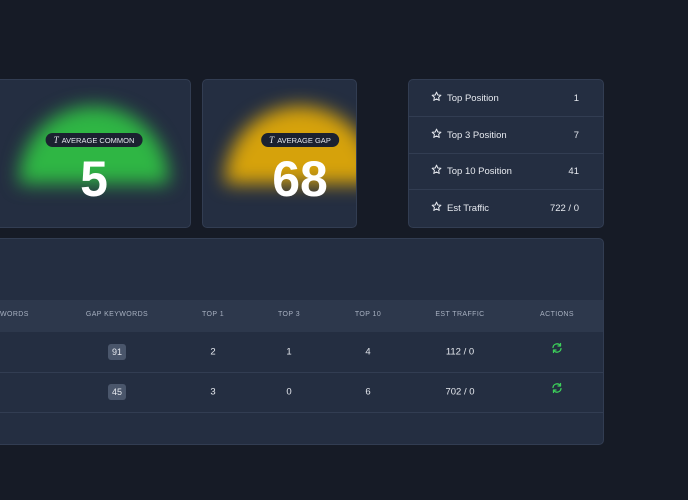 The width and height of the screenshot is (688, 500). I want to click on position-row: Top 10 Position 41, so click(506, 171).